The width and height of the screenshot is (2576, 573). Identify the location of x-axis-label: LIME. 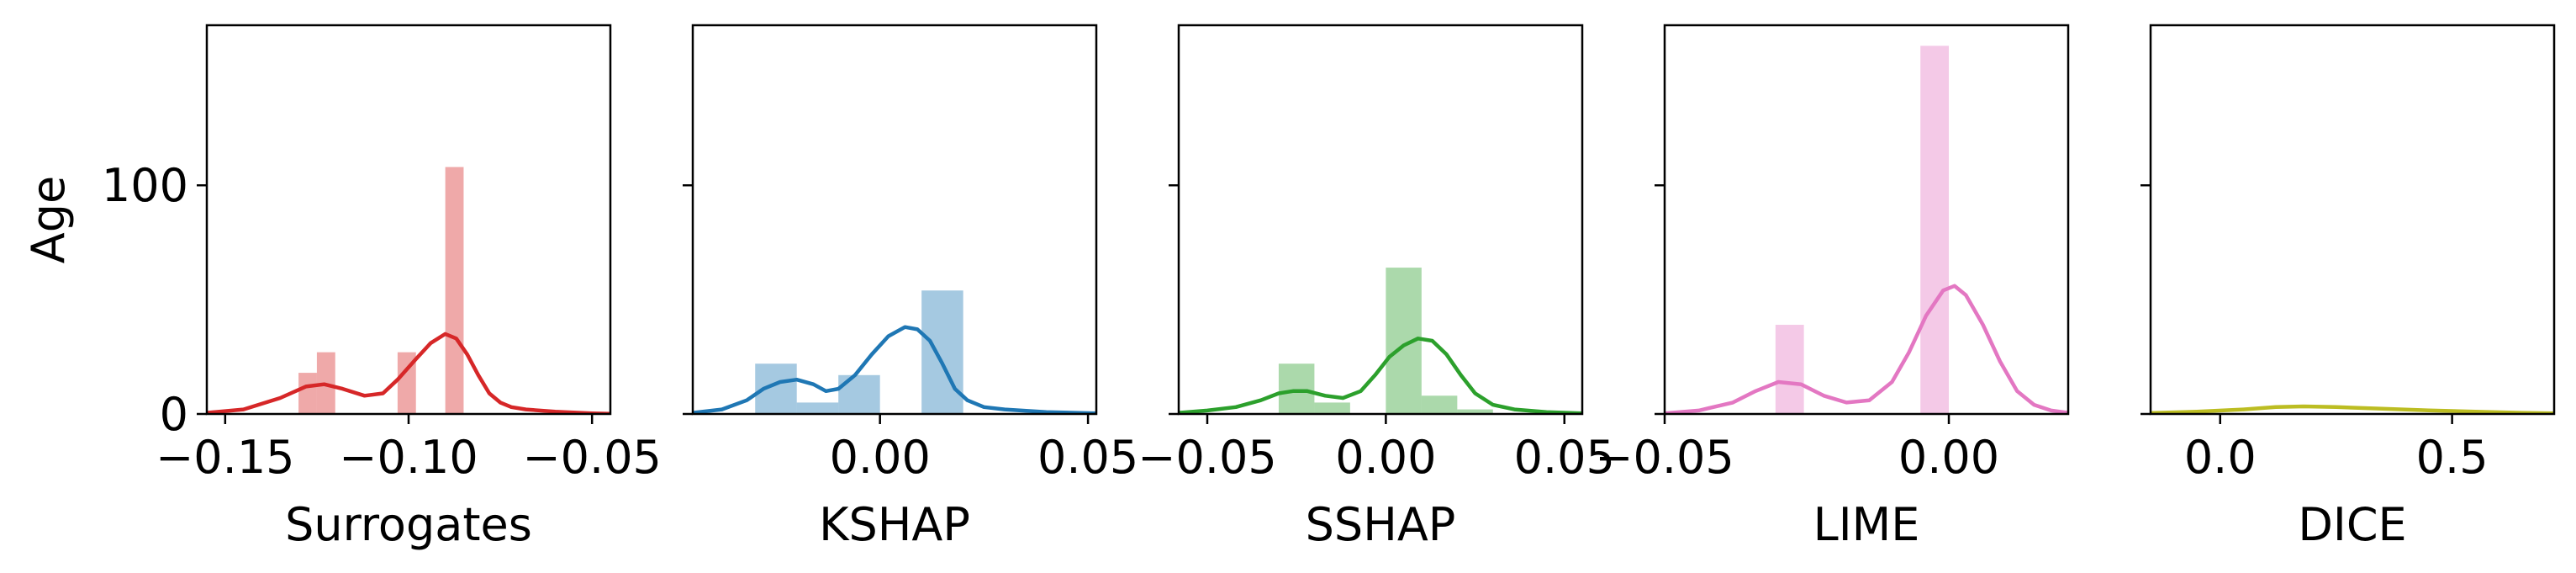
(1867, 524).